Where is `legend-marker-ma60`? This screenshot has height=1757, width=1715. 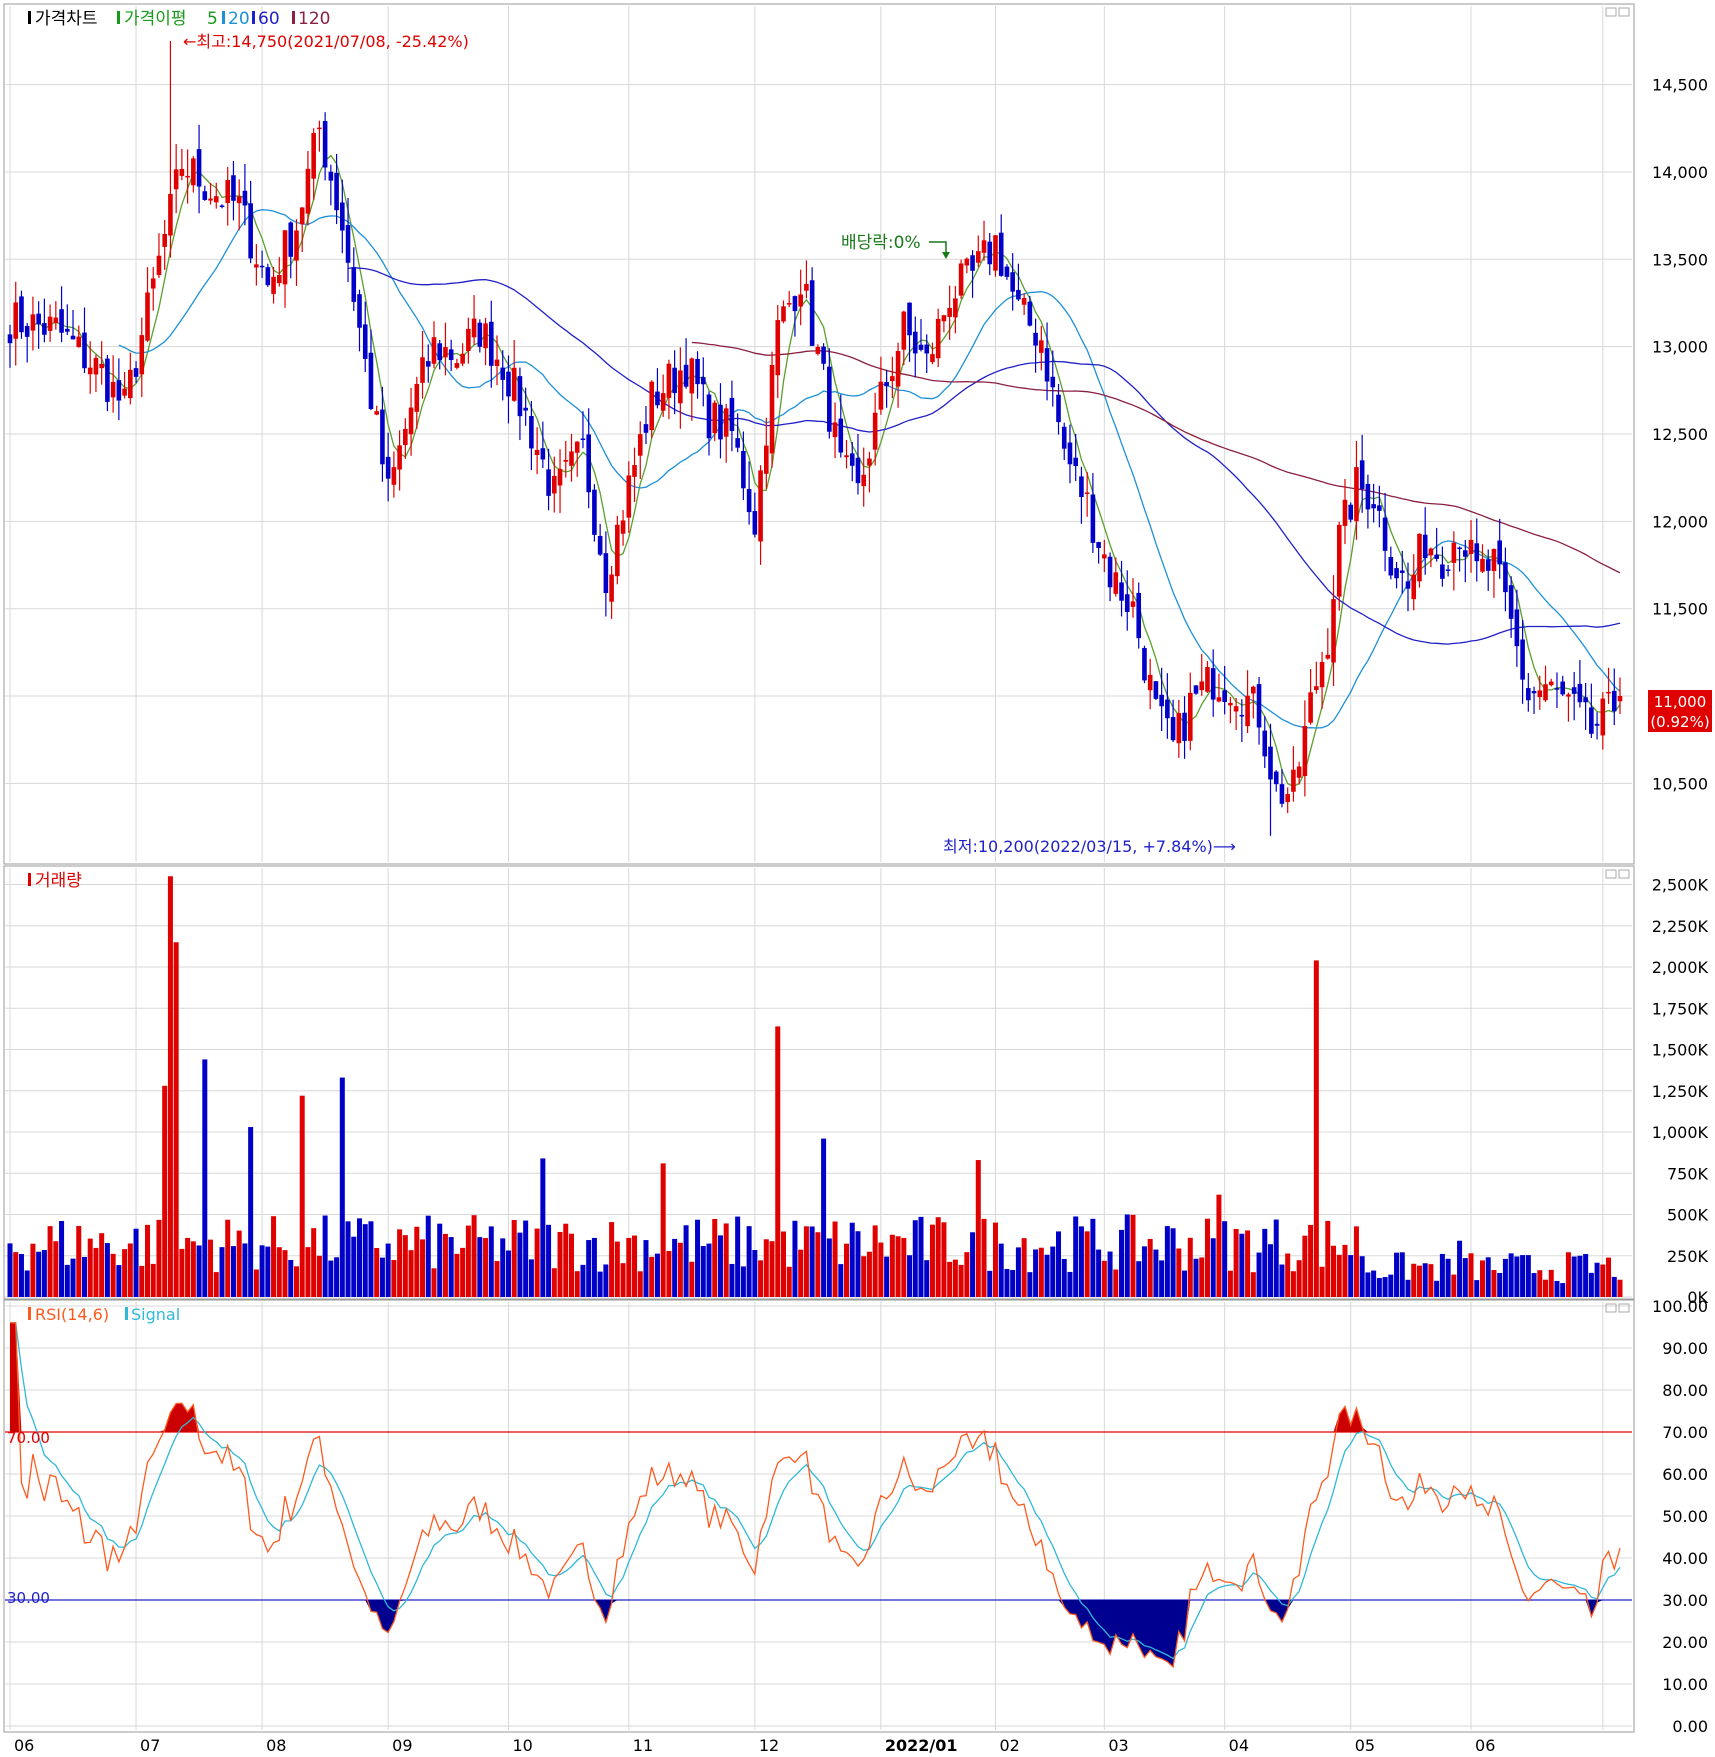 legend-marker-ma60 is located at coordinates (253, 17).